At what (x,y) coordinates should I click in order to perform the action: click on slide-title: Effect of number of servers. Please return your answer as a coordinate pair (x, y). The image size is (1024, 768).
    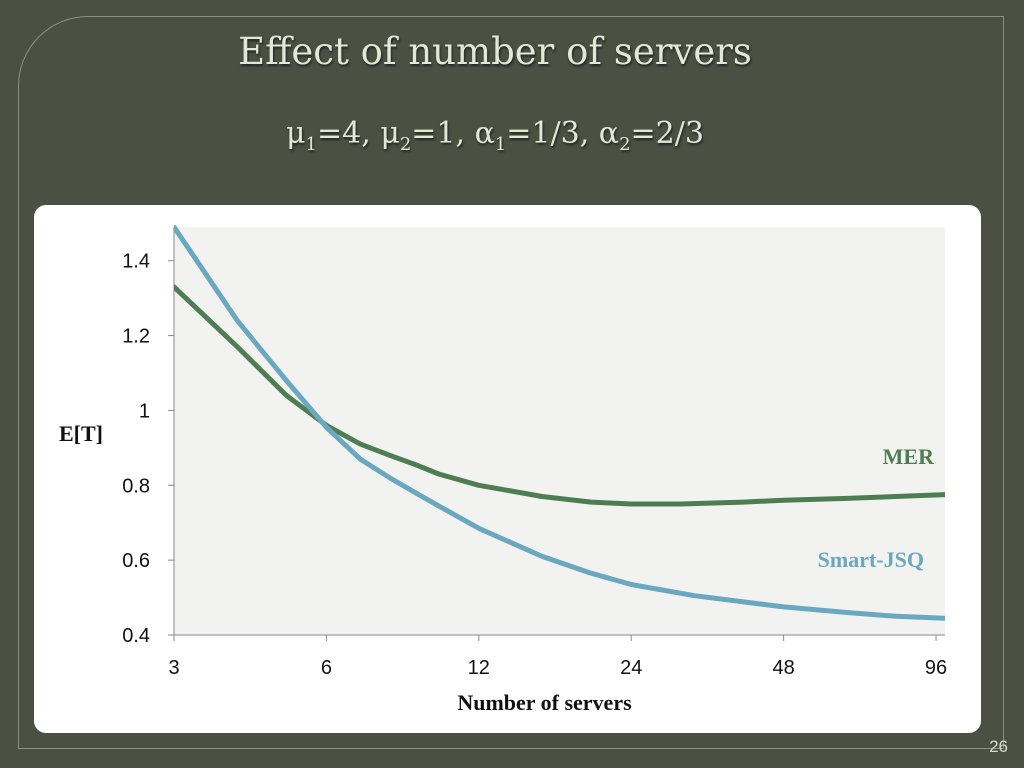
    Looking at the image, I should click on (495, 51).